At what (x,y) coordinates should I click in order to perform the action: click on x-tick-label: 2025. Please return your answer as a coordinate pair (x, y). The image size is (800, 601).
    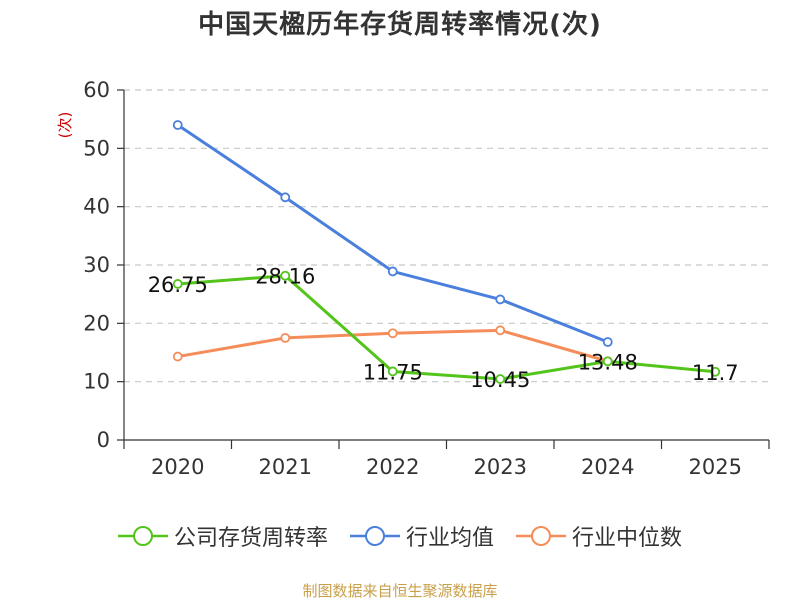
    Looking at the image, I should click on (715, 467).